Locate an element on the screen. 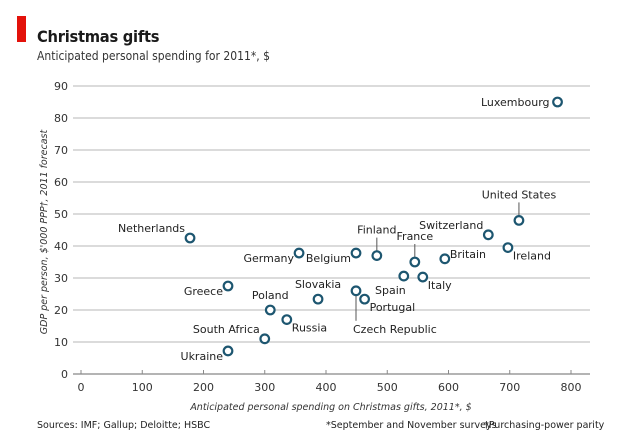 Image resolution: width=618 pixels, height=445 pixels. point-netherlands is located at coordinates (190, 238).